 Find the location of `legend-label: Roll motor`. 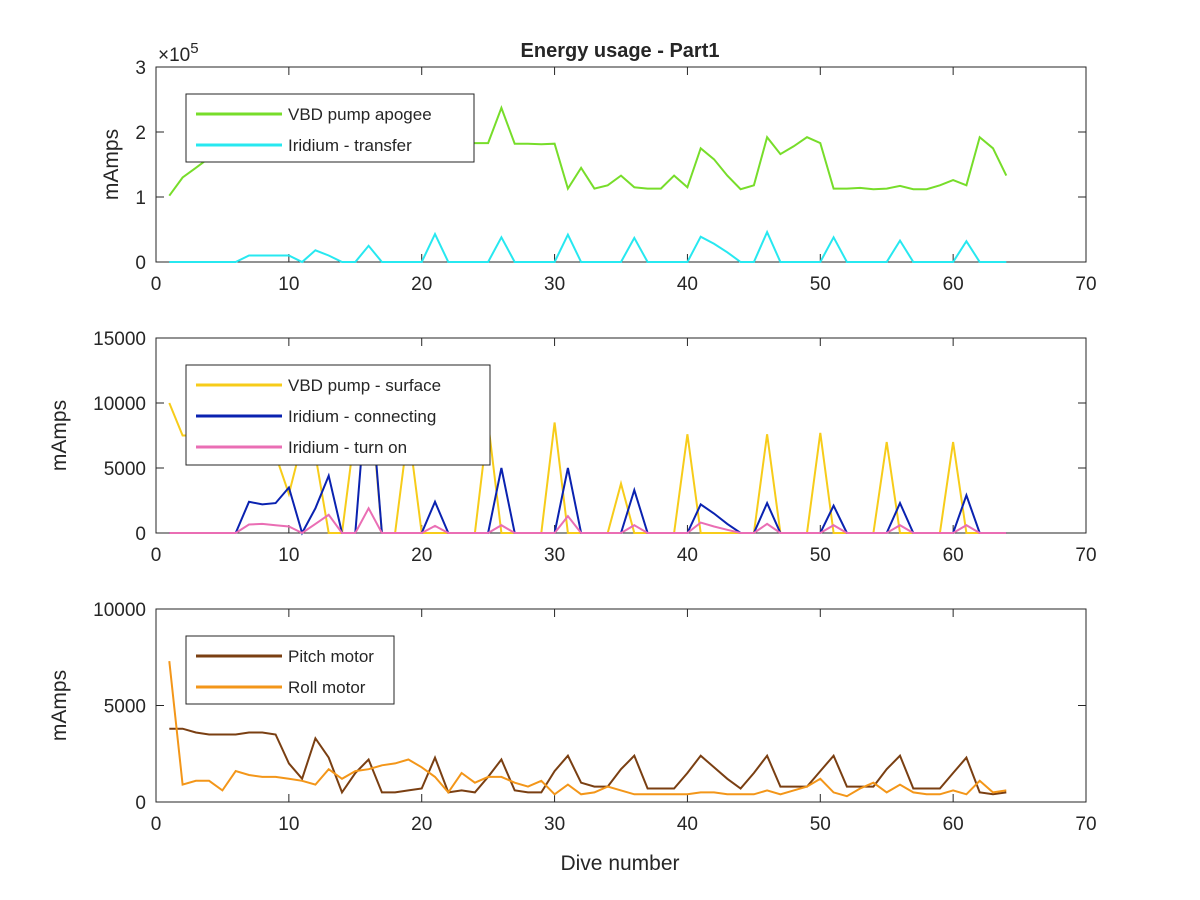

legend-label: Roll motor is located at coordinates (327, 687).